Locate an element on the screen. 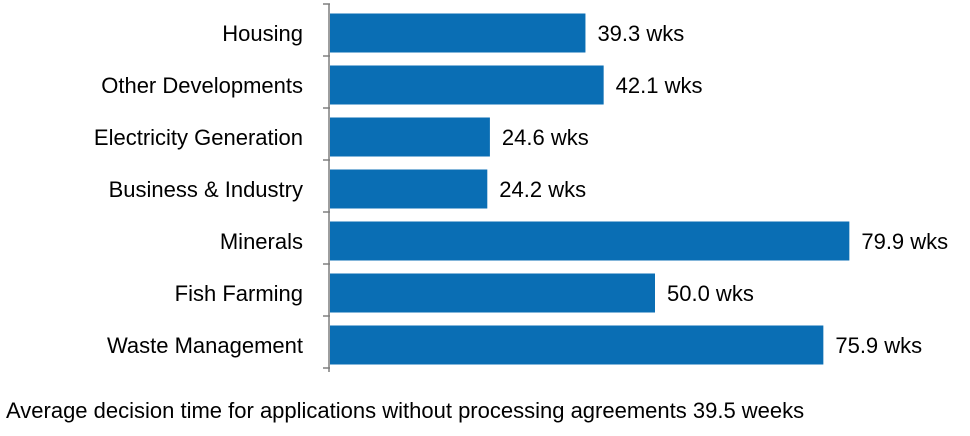 The width and height of the screenshot is (970, 436). value-label: 50.0 wks is located at coordinates (710, 293).